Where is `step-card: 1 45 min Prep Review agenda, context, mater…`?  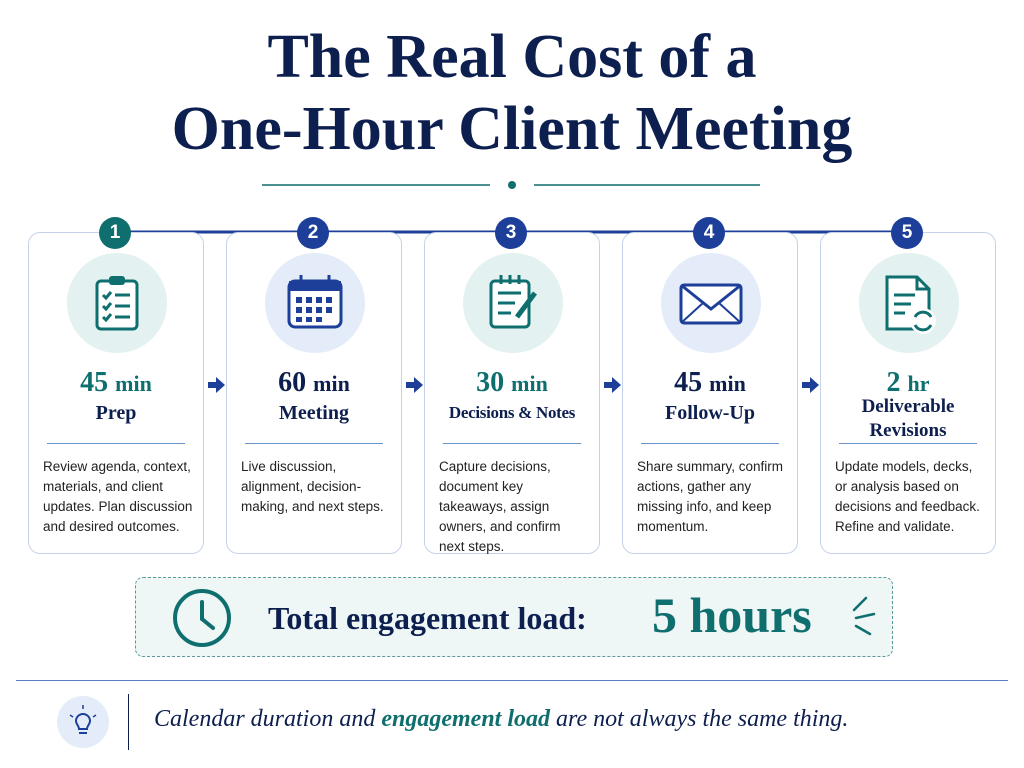
step-card: 1 45 min Prep Review agenda, context, mater… is located at coordinates (116, 385).